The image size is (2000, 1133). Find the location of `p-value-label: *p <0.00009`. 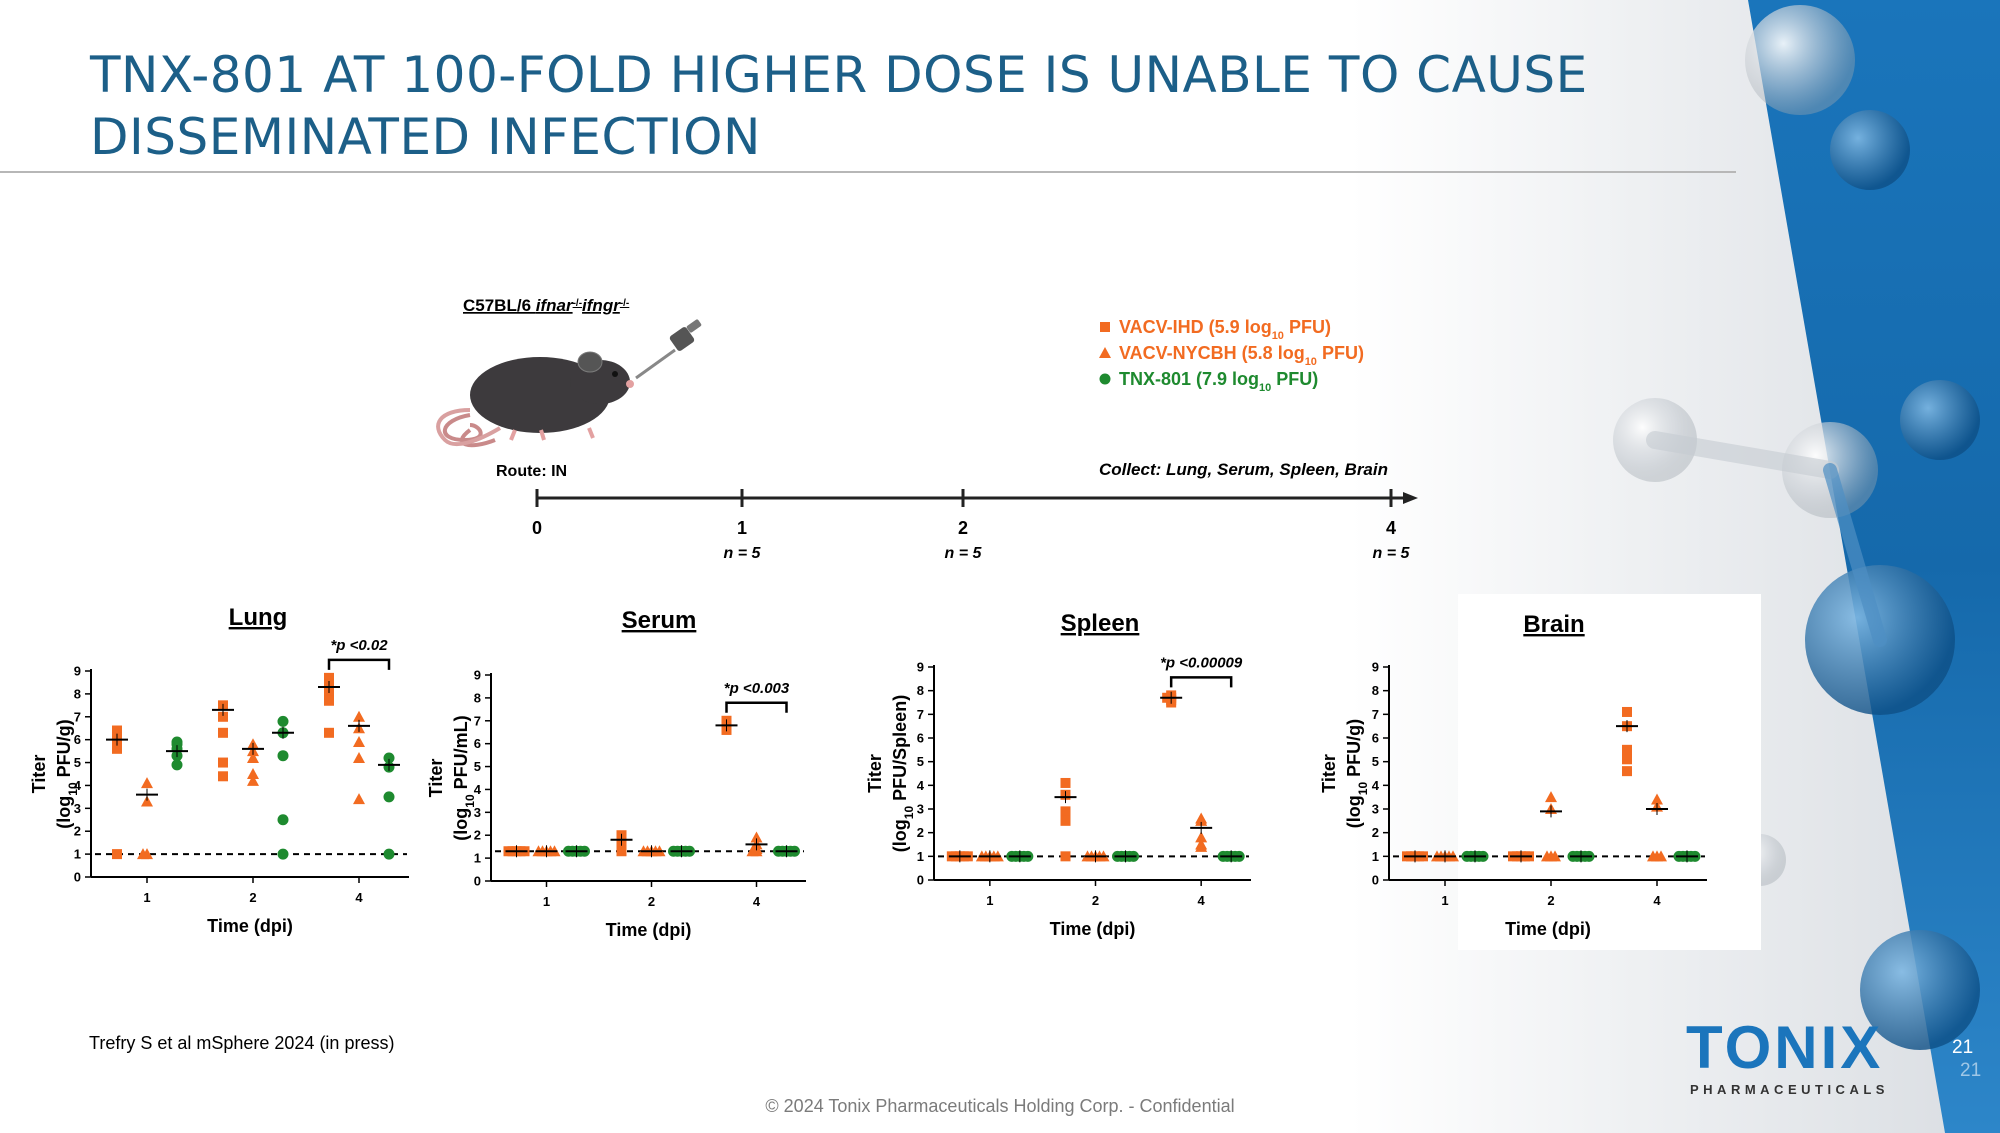

p-value-label: *p <0.00009 is located at coordinates (1201, 662).